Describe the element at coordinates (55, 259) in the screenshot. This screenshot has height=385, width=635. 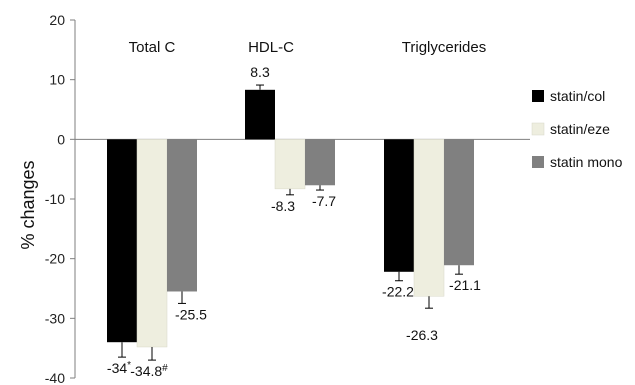
I see `y-tick-label: -20` at that location.